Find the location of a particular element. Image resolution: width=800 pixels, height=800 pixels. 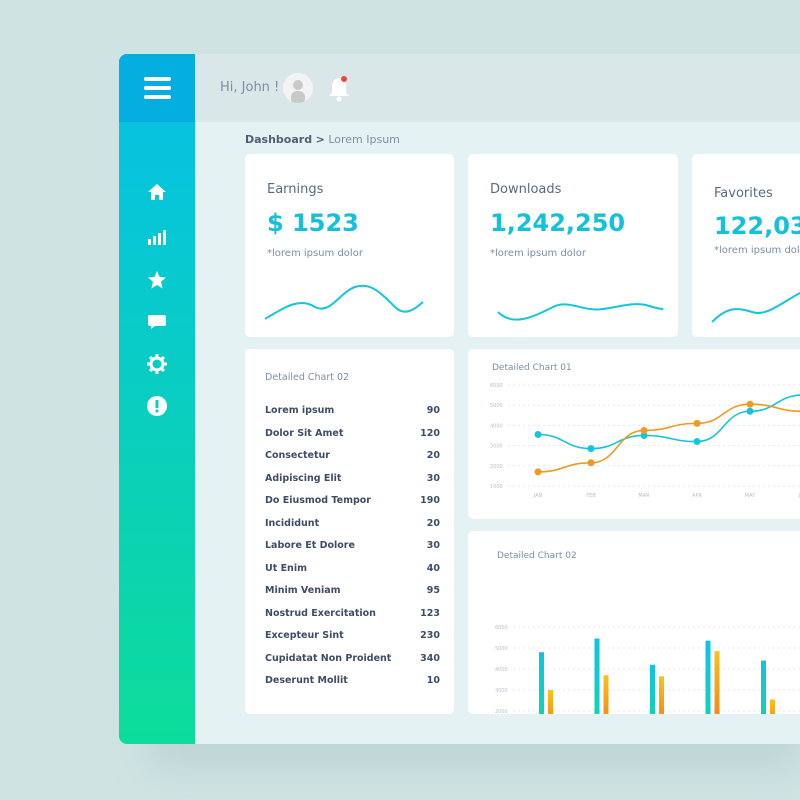

list-item-label: Deserunt Mollit is located at coordinates (306, 680).